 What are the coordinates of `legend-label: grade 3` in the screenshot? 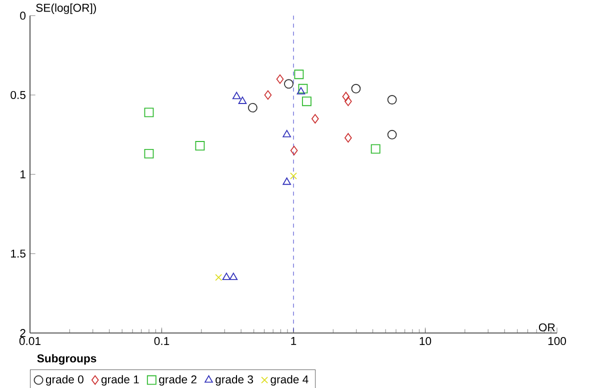 It's located at (235, 380).